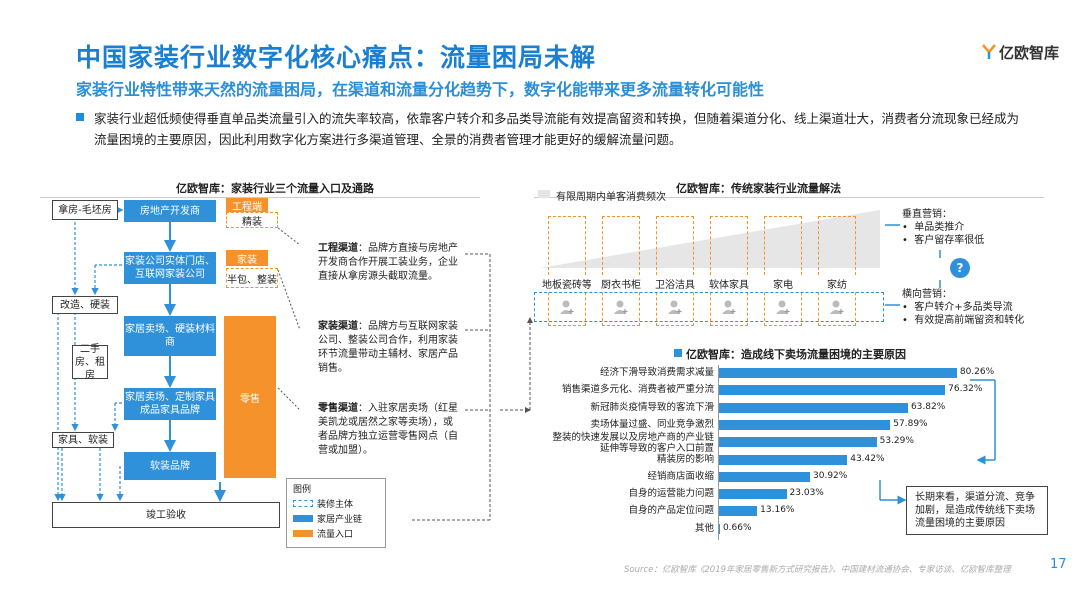 The height and width of the screenshot is (608, 1080). What do you see at coordinates (806, 493) in the screenshot?
I see `bar-value-label: 23.03%` at bounding box center [806, 493].